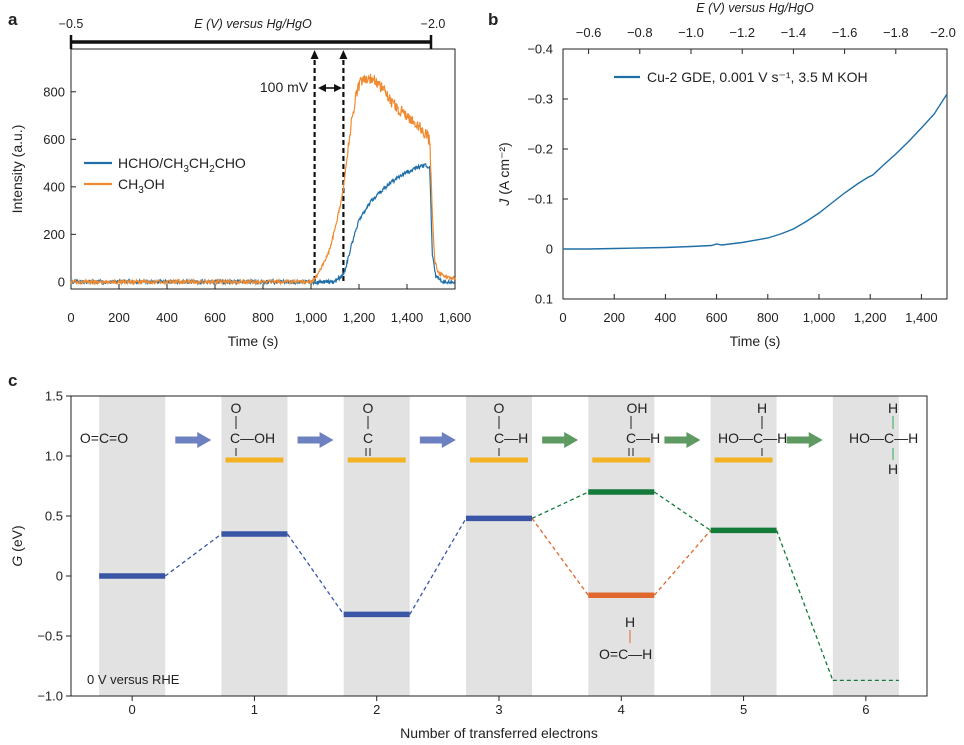  Describe the element at coordinates (757, 77) in the screenshot. I see `legend-label-cu2: Cu-2 GDE, 0.001 V s⁻¹, 3.5 M KOH` at that location.